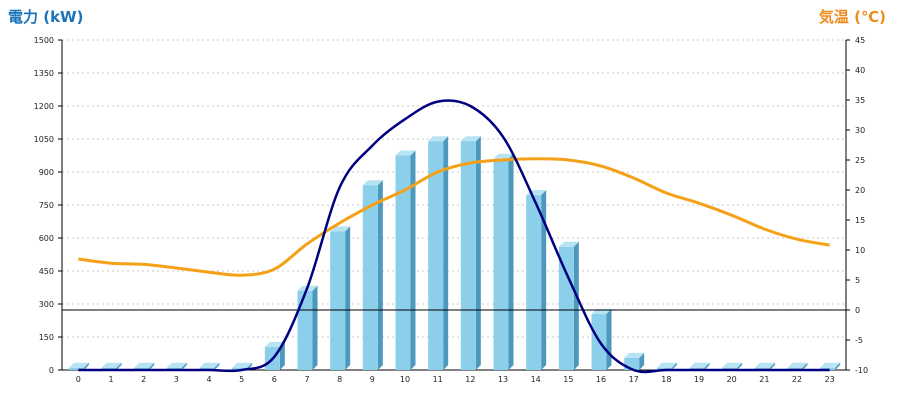  Describe the element at coordinates (470, 379) in the screenshot. I see `x-tick-label: 12` at that location.